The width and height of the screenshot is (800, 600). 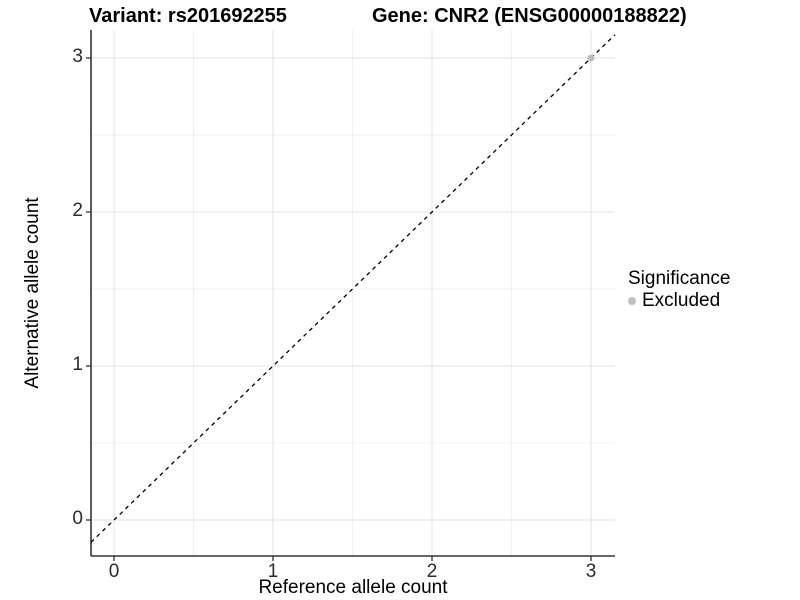 What do you see at coordinates (529, 16) in the screenshot?
I see `plot-title-gene: Gene: CNR2 (ENSG00000188822)` at bounding box center [529, 16].